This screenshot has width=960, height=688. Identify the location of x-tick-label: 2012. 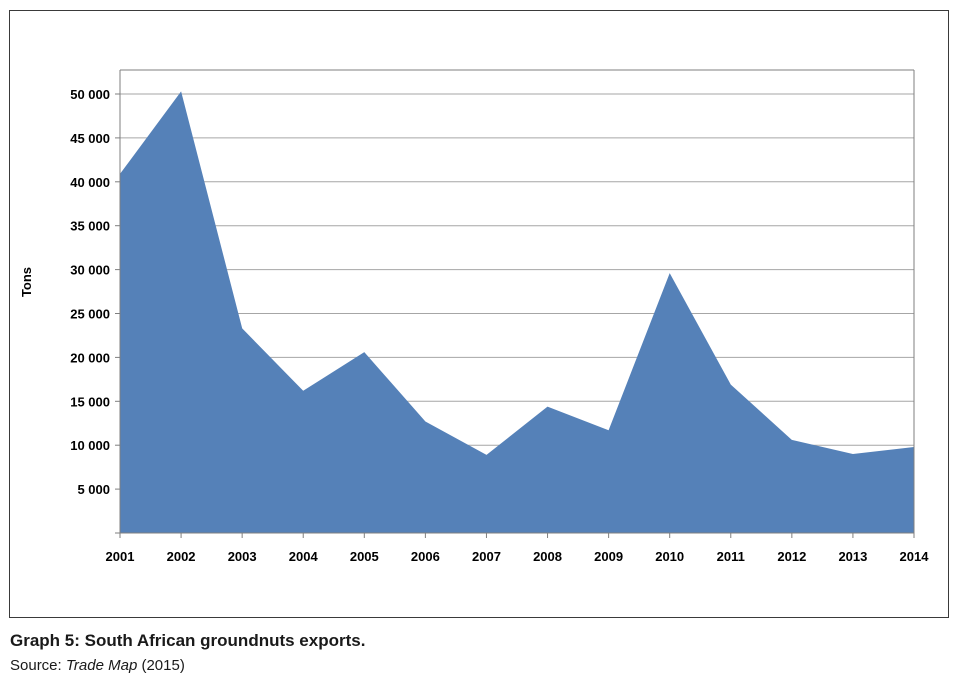
(791, 556).